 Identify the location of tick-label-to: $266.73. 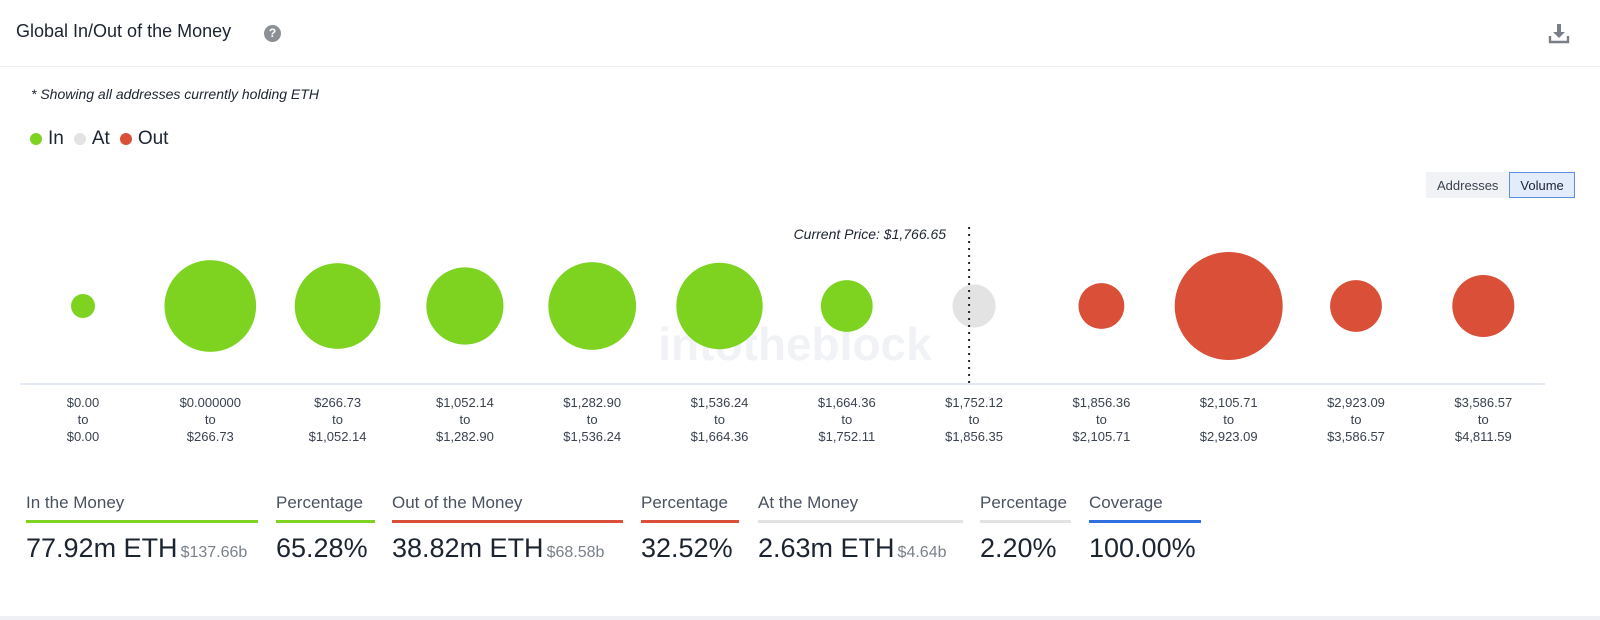
(210, 436).